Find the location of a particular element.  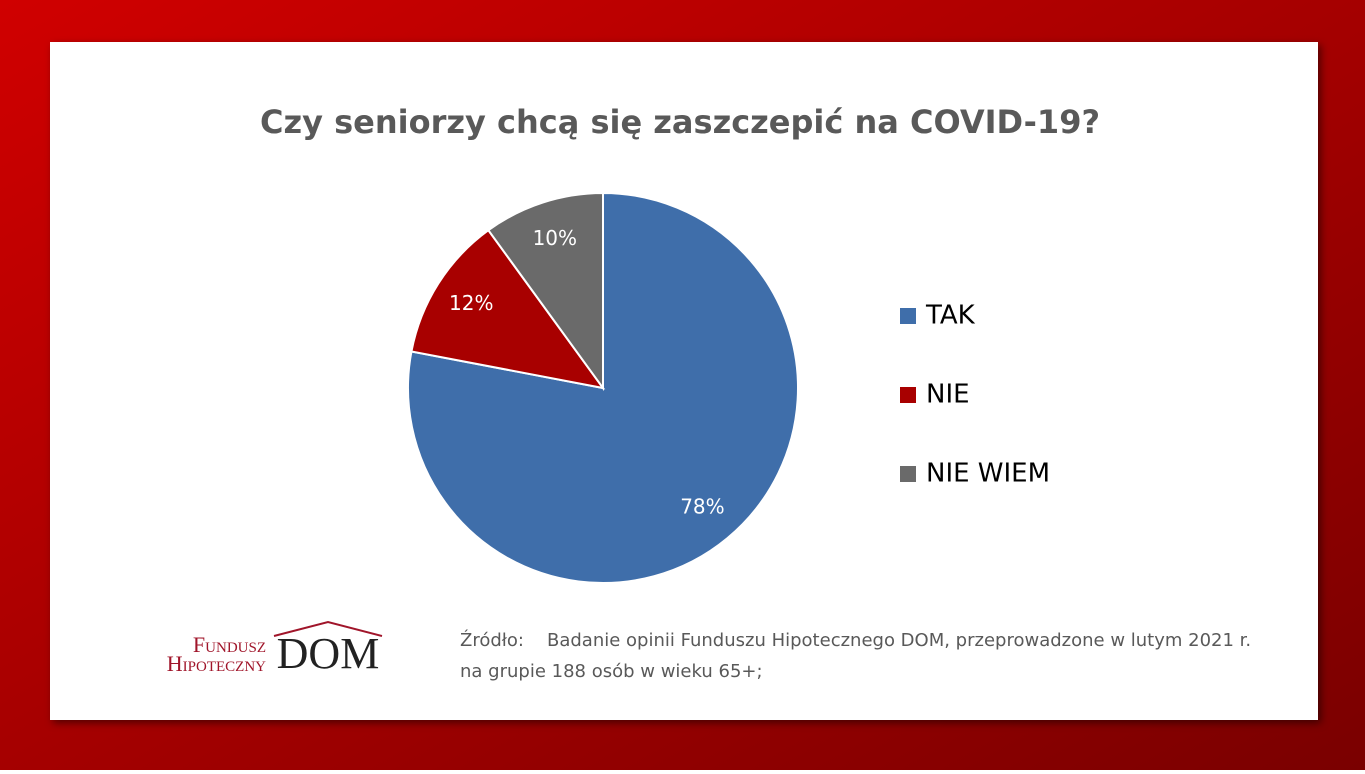

logo-text: Fundusz is located at coordinates (229, 644).